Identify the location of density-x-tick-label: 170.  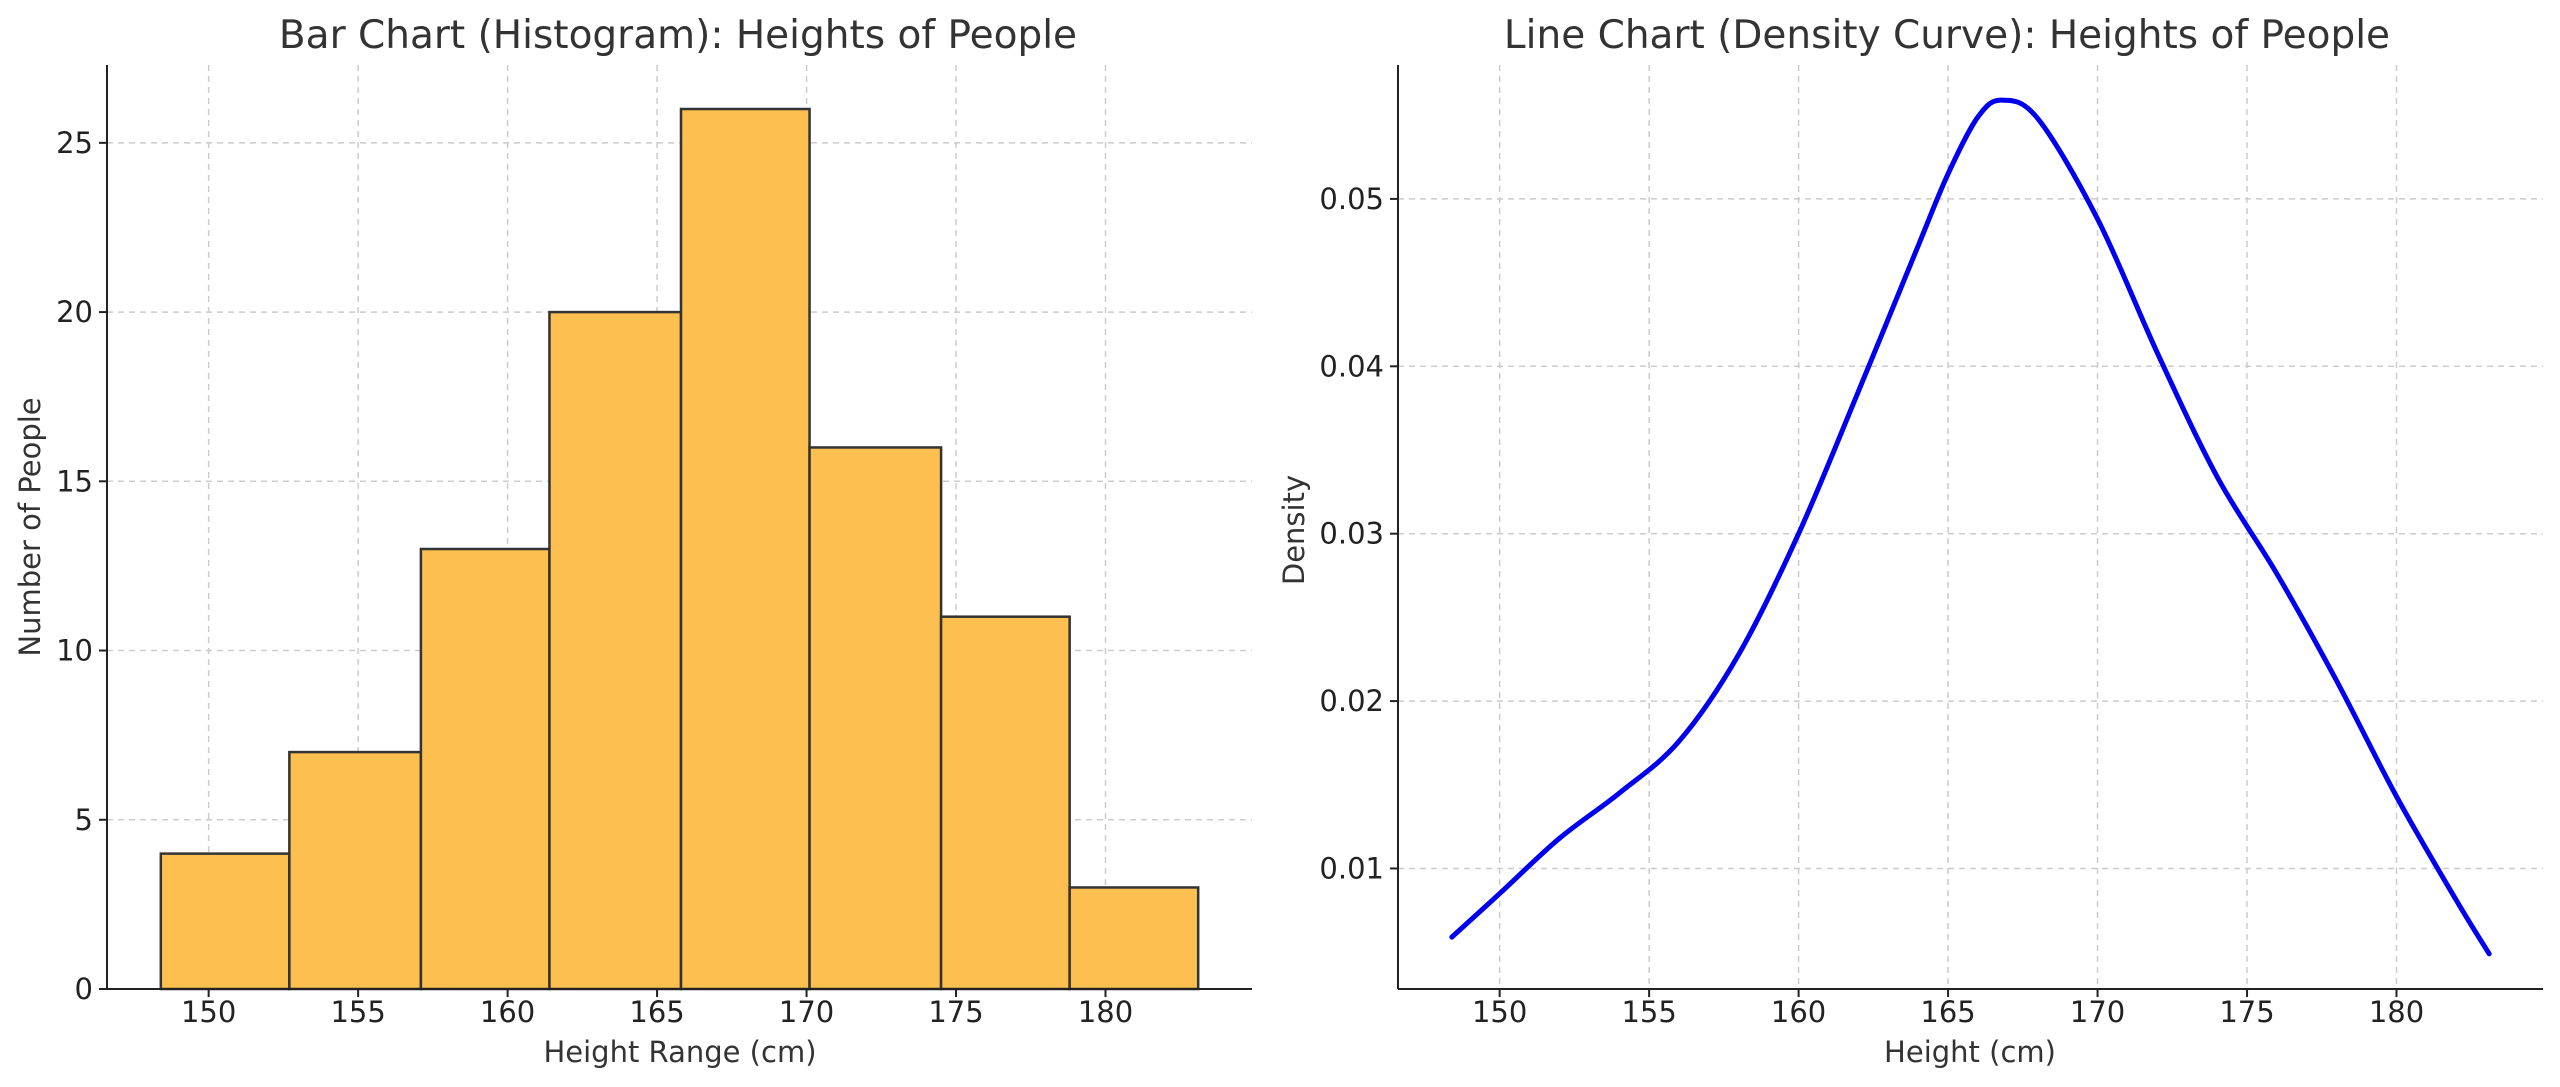
(2097, 1012).